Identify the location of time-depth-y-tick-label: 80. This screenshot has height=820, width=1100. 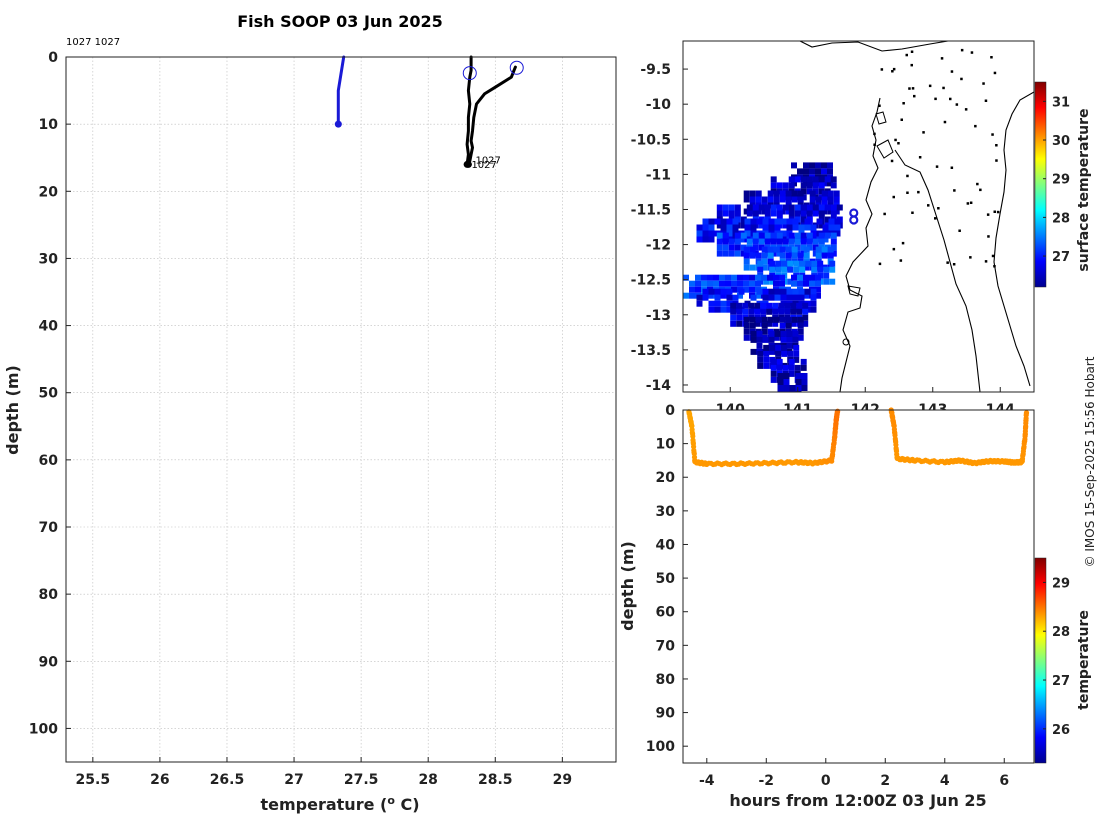
(666, 680).